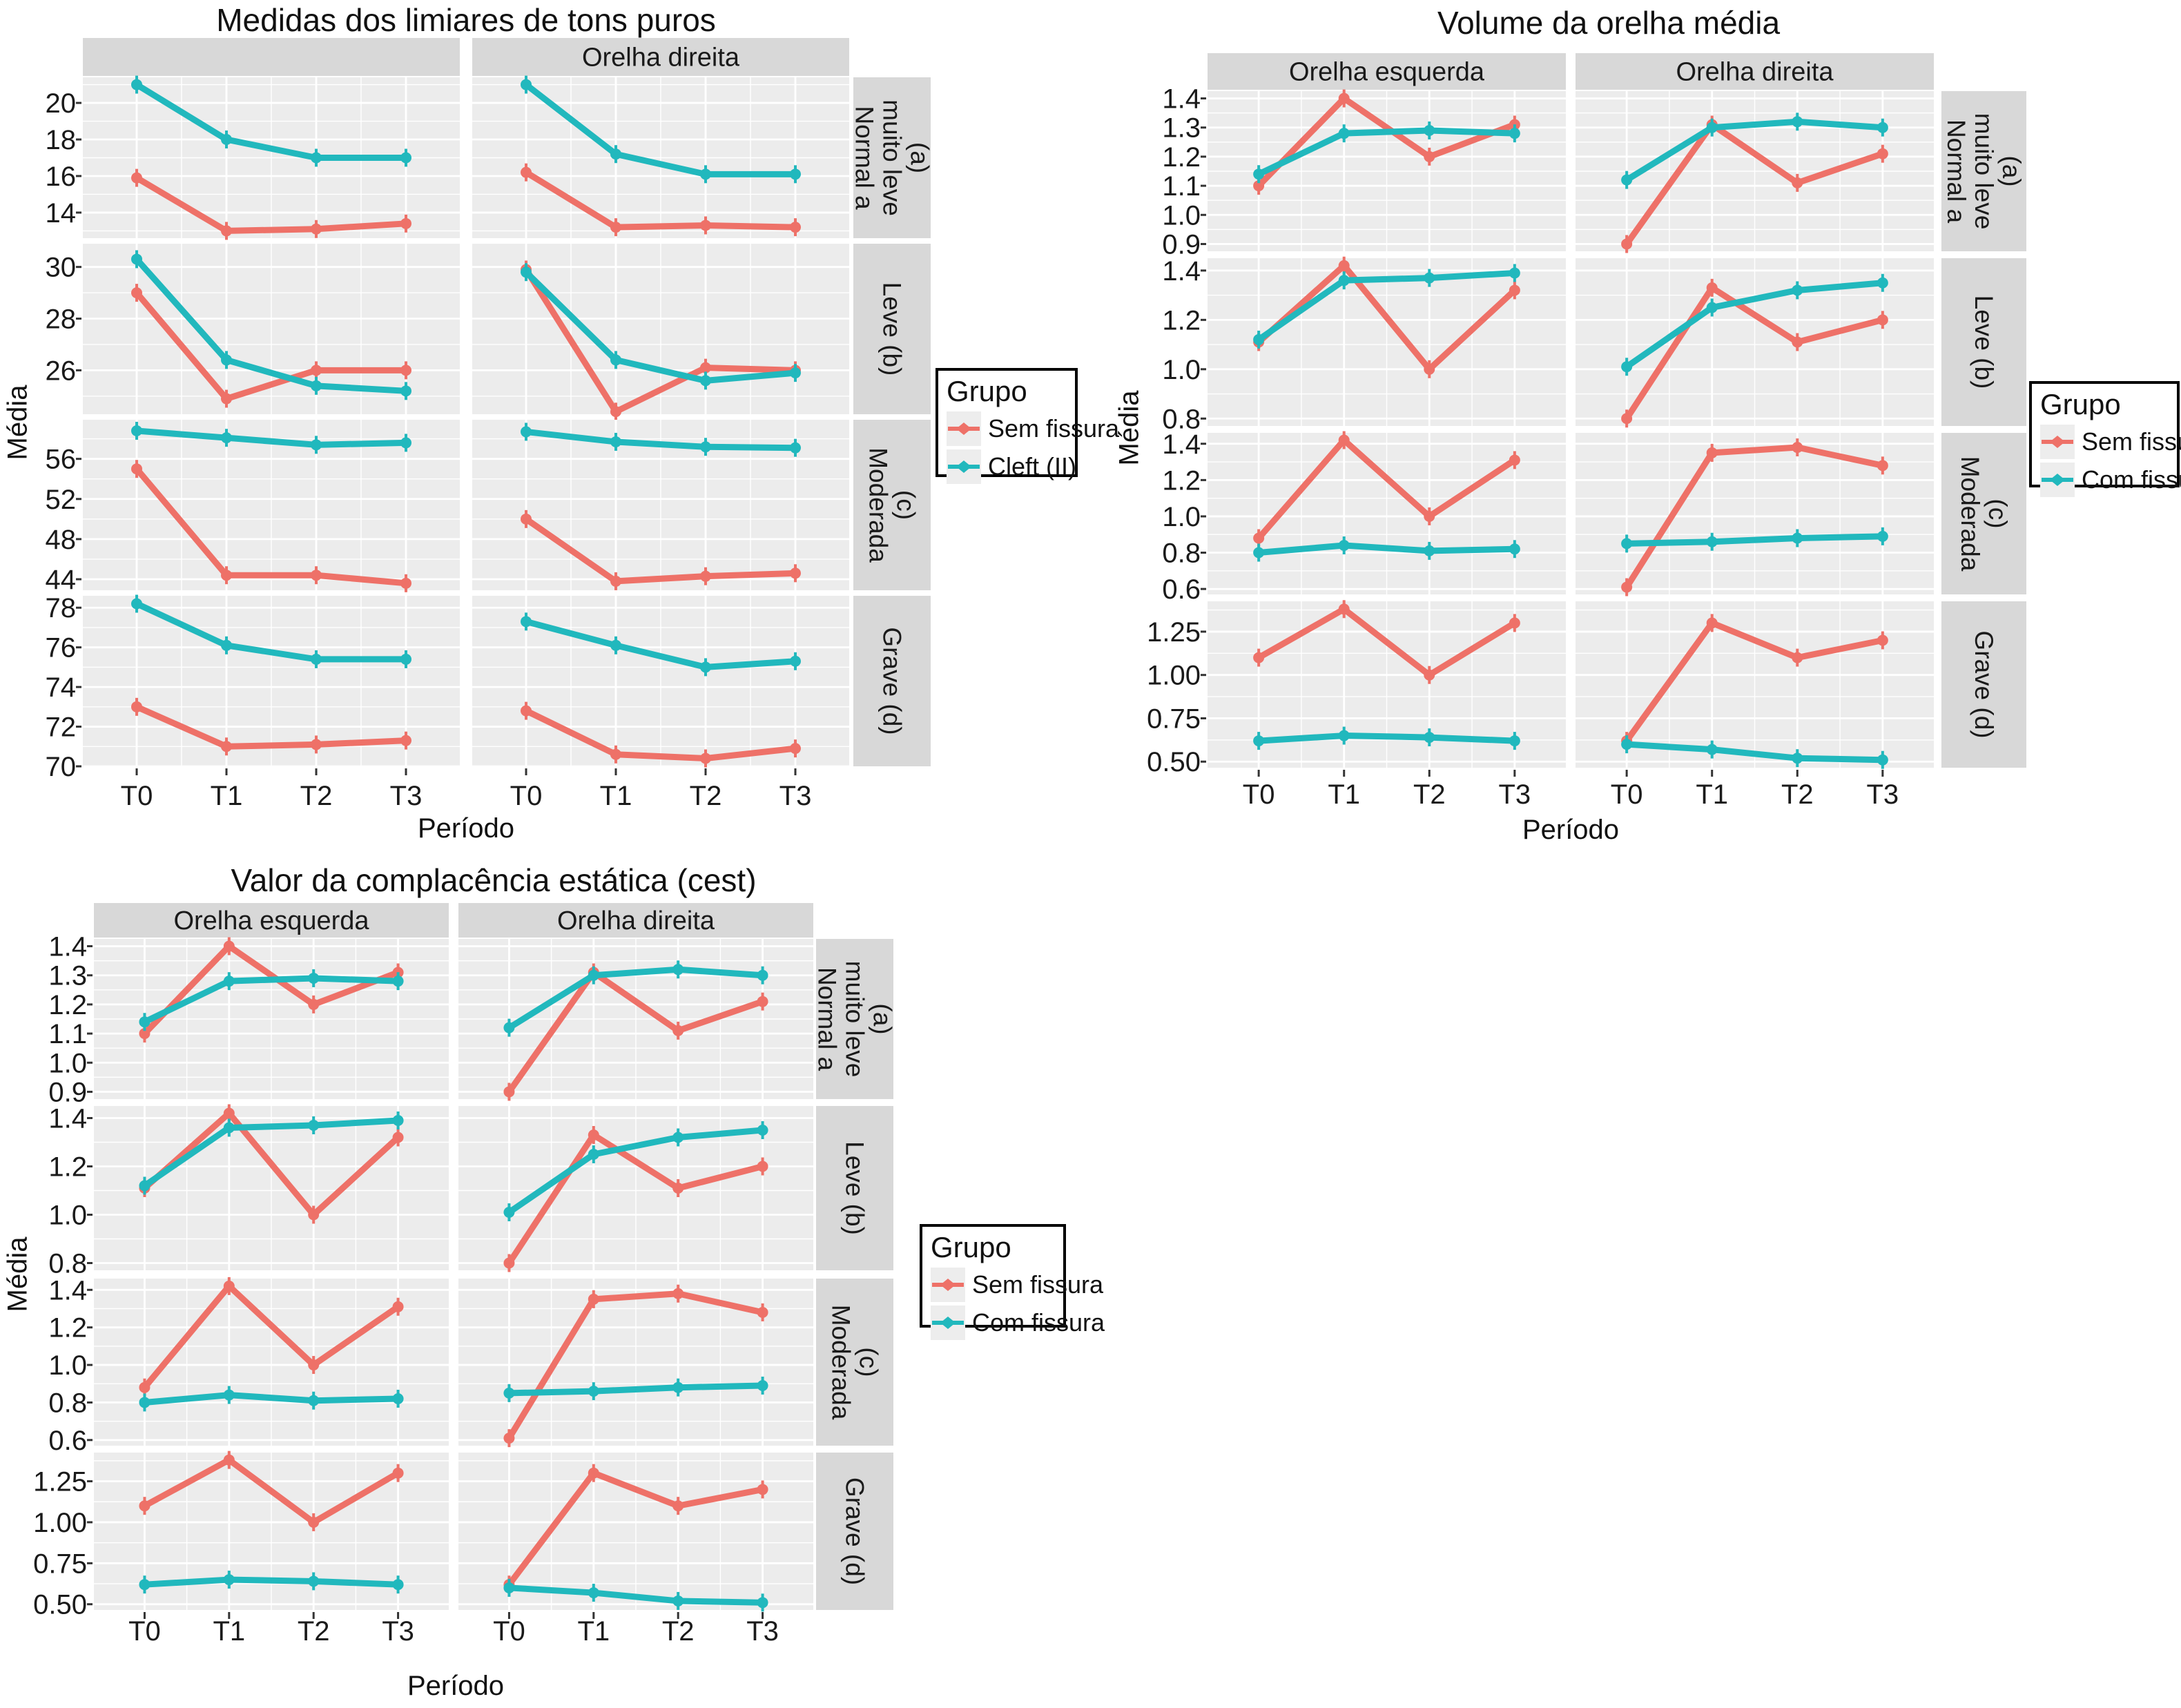 The image size is (2181, 1708). I want to click on chart-title-volume-orelha: Volume da orelha média, so click(1609, 23).